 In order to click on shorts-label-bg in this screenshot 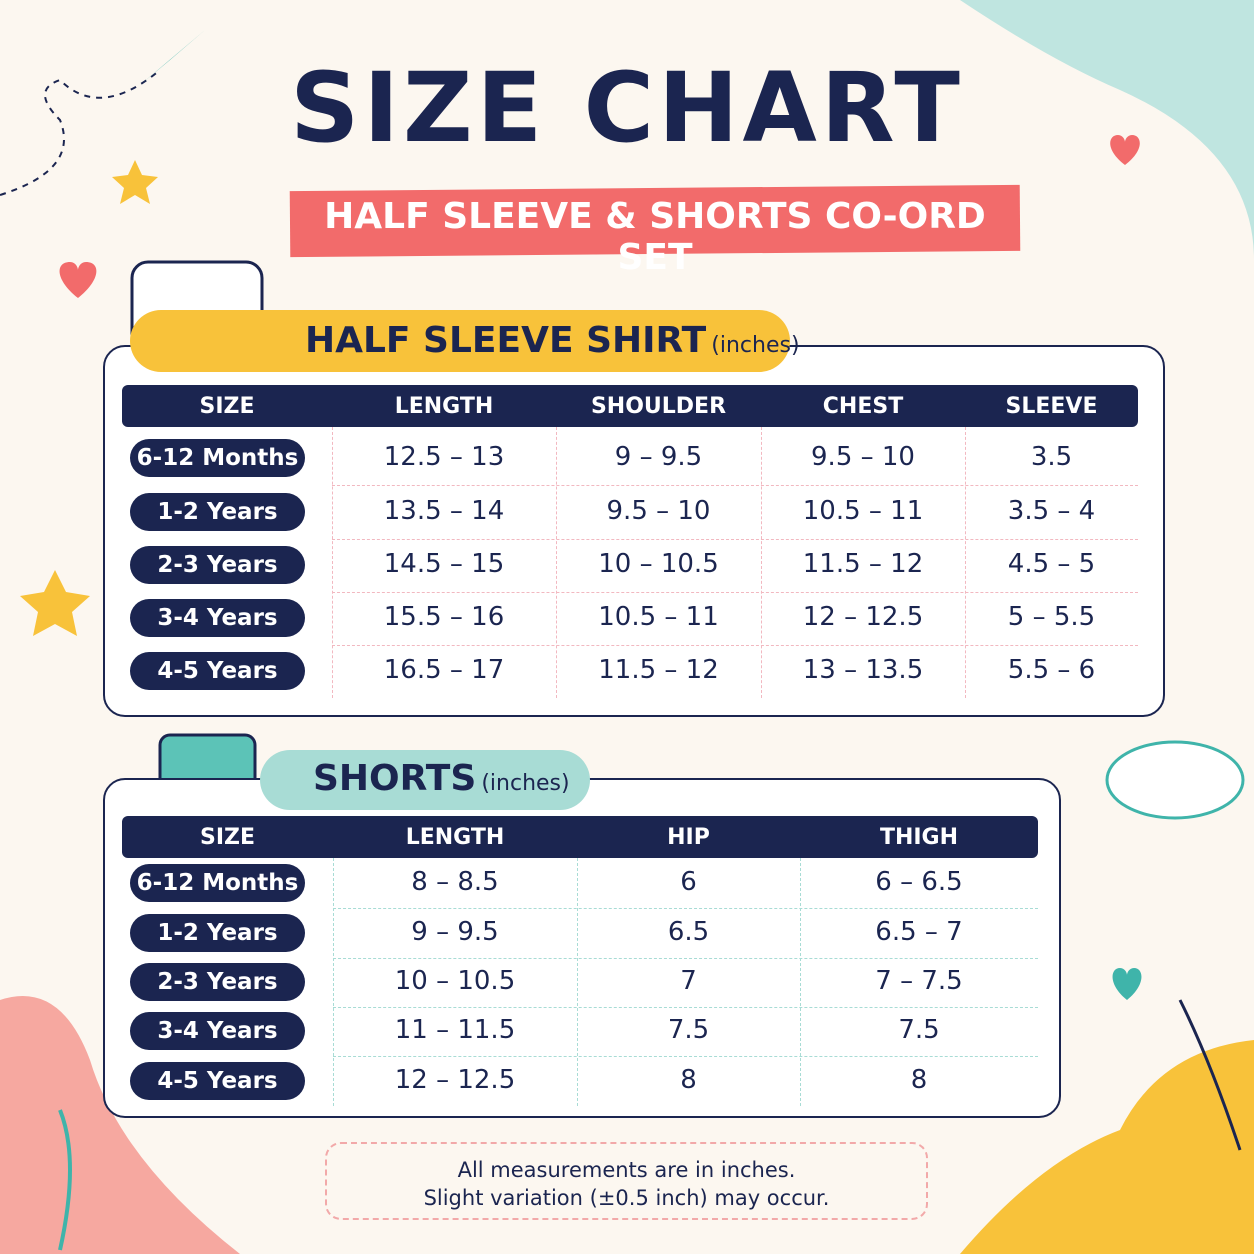, I will do `click(425, 780)`.